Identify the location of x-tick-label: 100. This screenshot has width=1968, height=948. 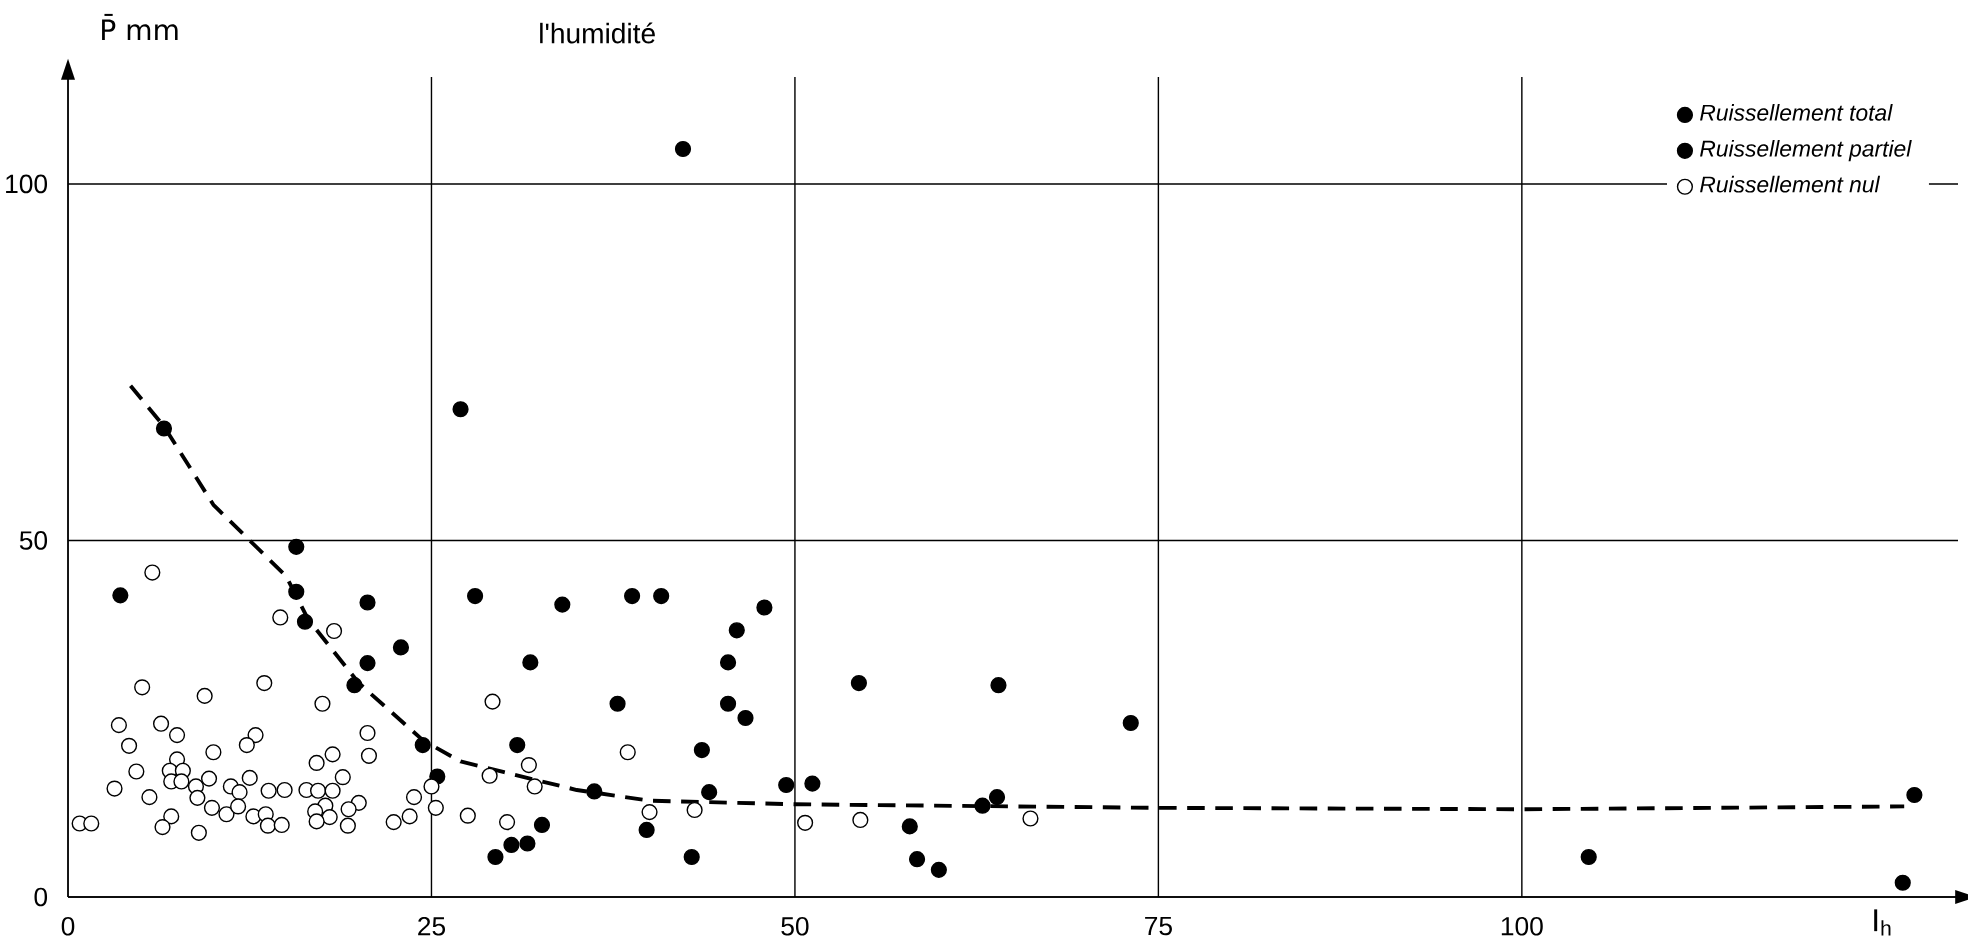
(1522, 926).